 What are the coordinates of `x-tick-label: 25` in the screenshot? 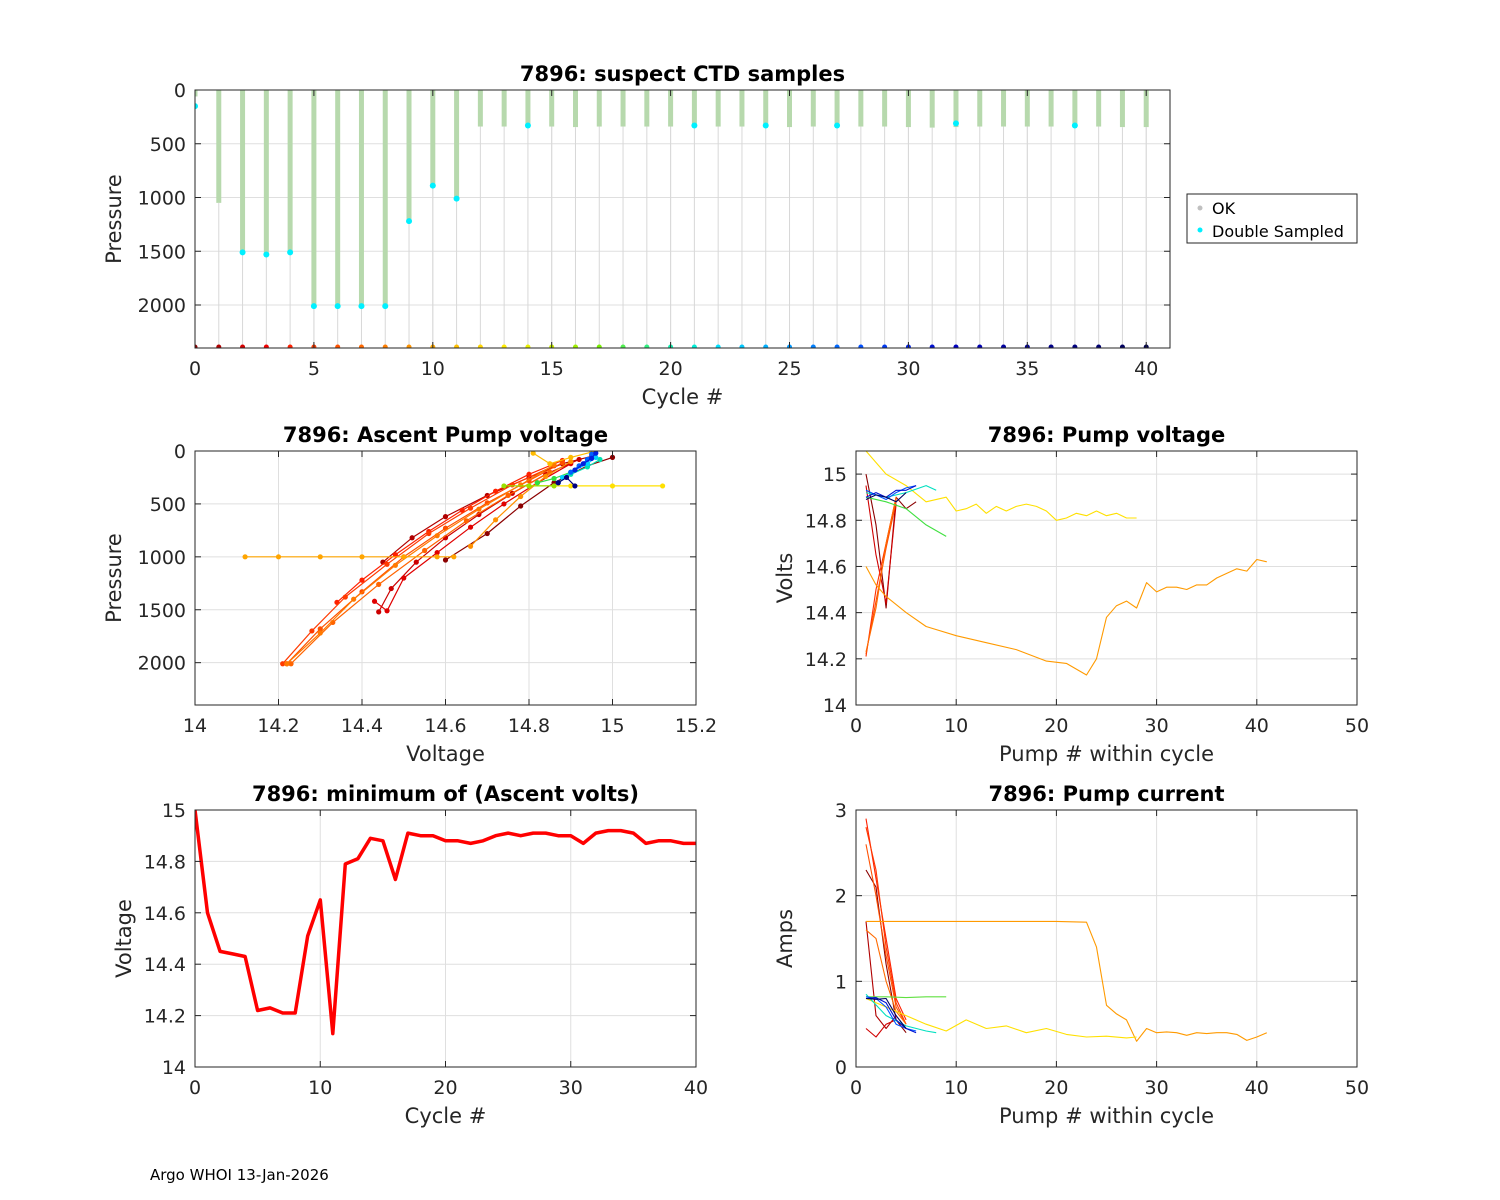 It's located at (789, 369).